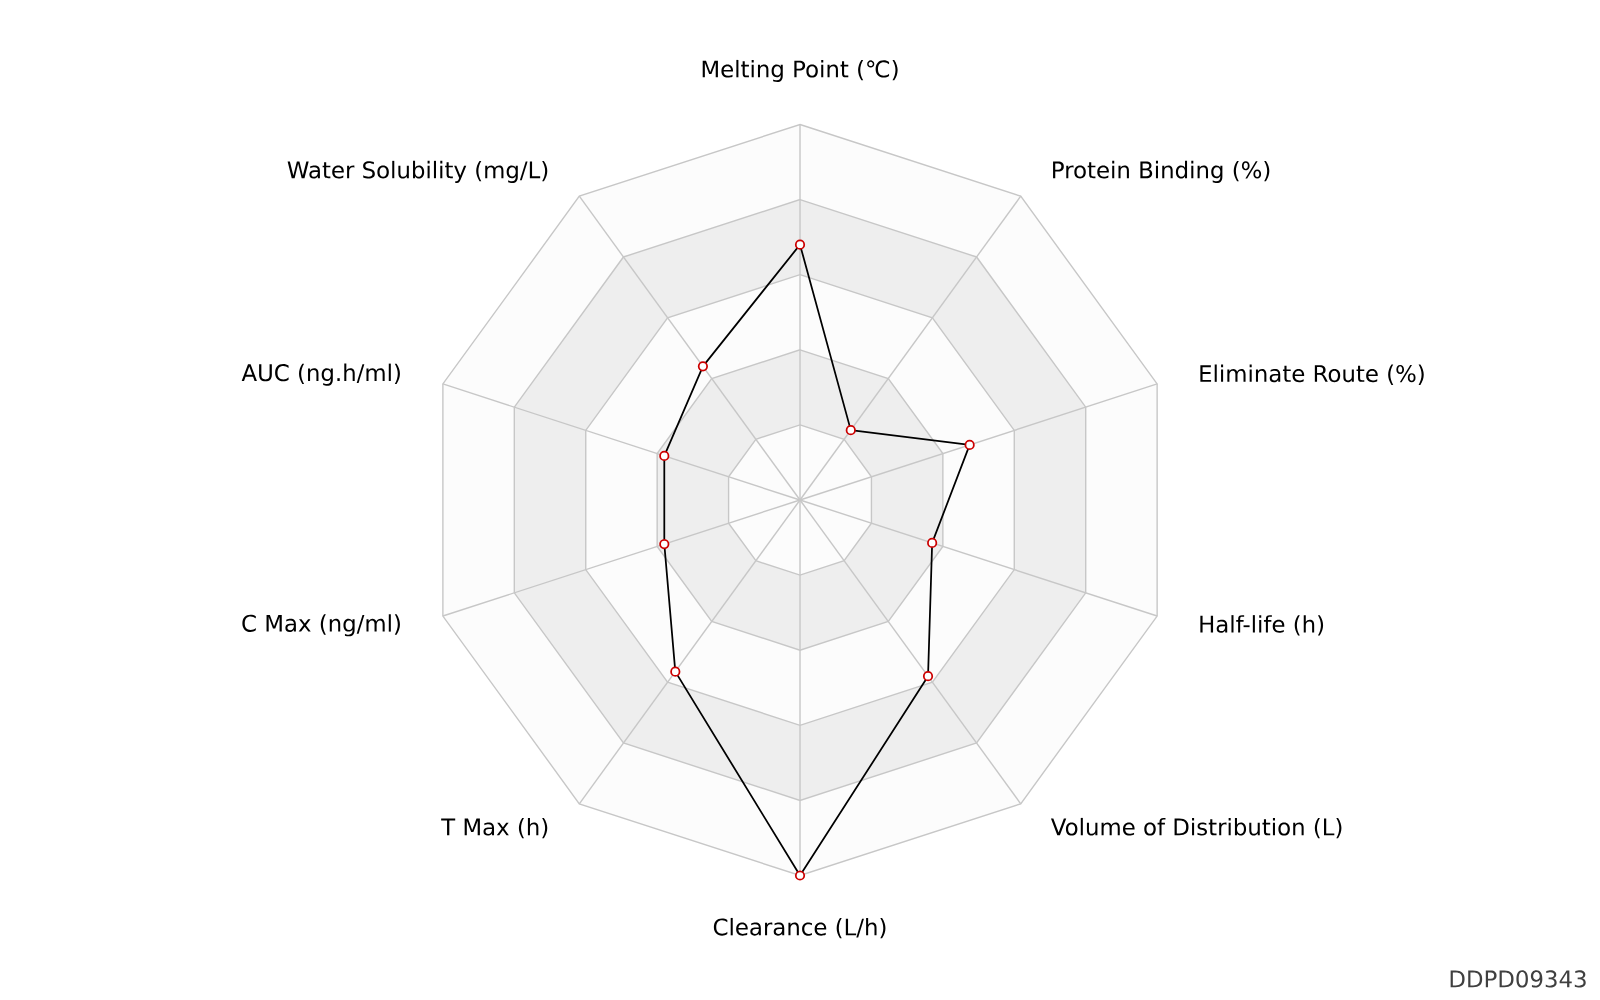 The width and height of the screenshot is (1600, 1000). What do you see at coordinates (799, 928) in the screenshot?
I see `spoke-label: Clearance (L/h)` at bounding box center [799, 928].